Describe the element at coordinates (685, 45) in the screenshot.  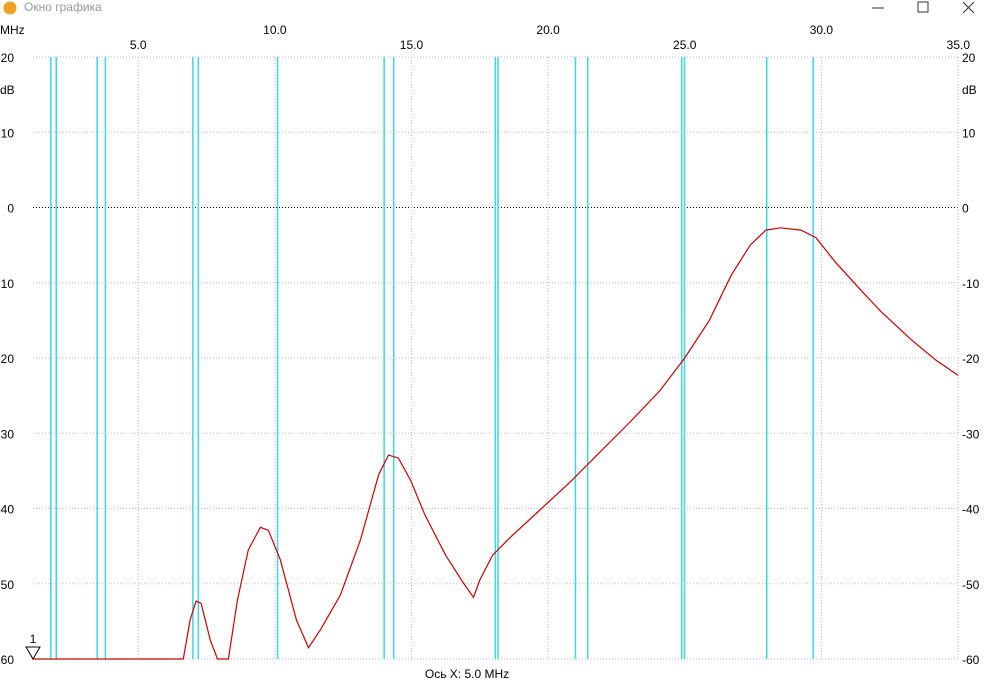
I see `x-tick-label: 25.0` at that location.